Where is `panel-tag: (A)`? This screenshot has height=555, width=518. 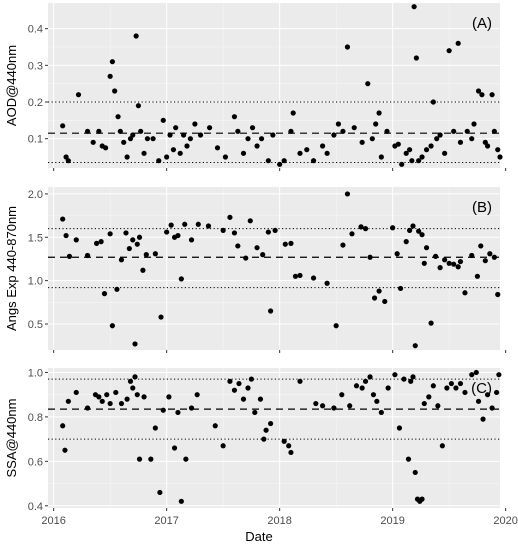
panel-tag: (A) is located at coordinates (482, 23).